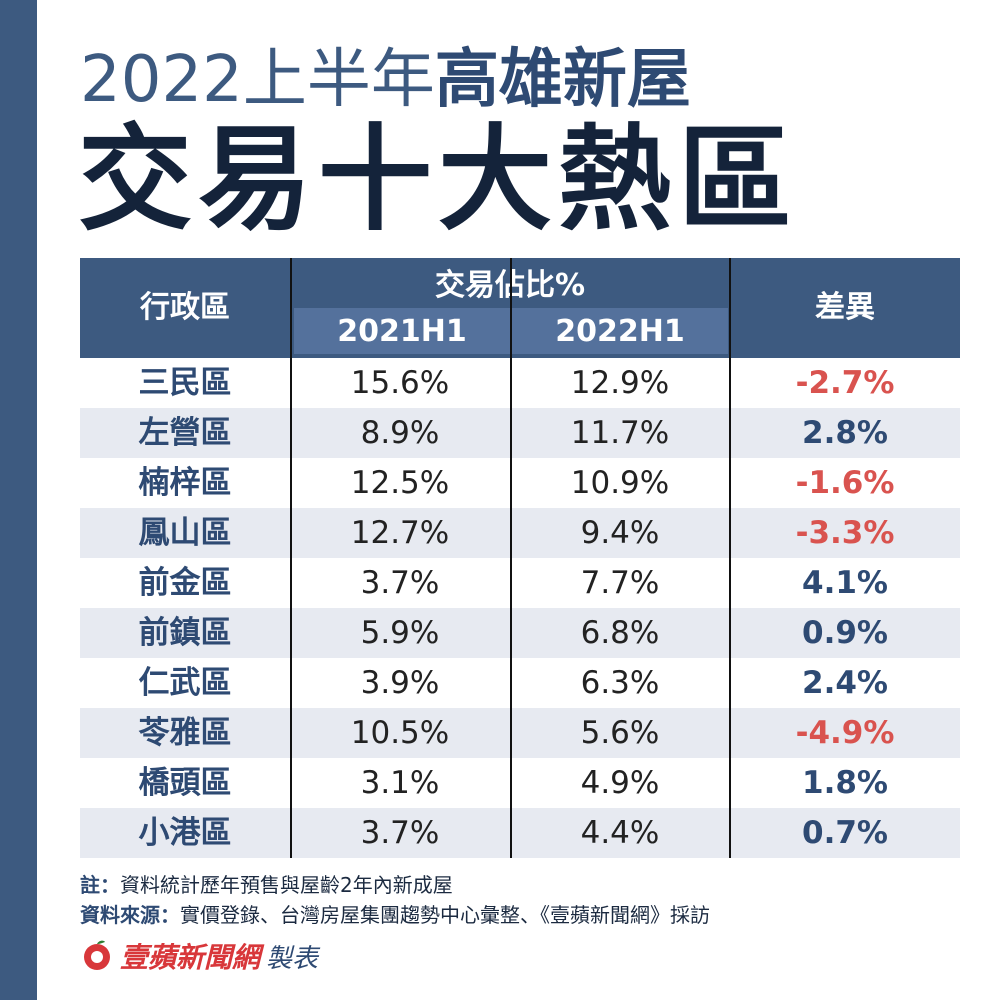  Describe the element at coordinates (620, 733) in the screenshot. I see `share-2022h1-cell: 5.6%` at that location.